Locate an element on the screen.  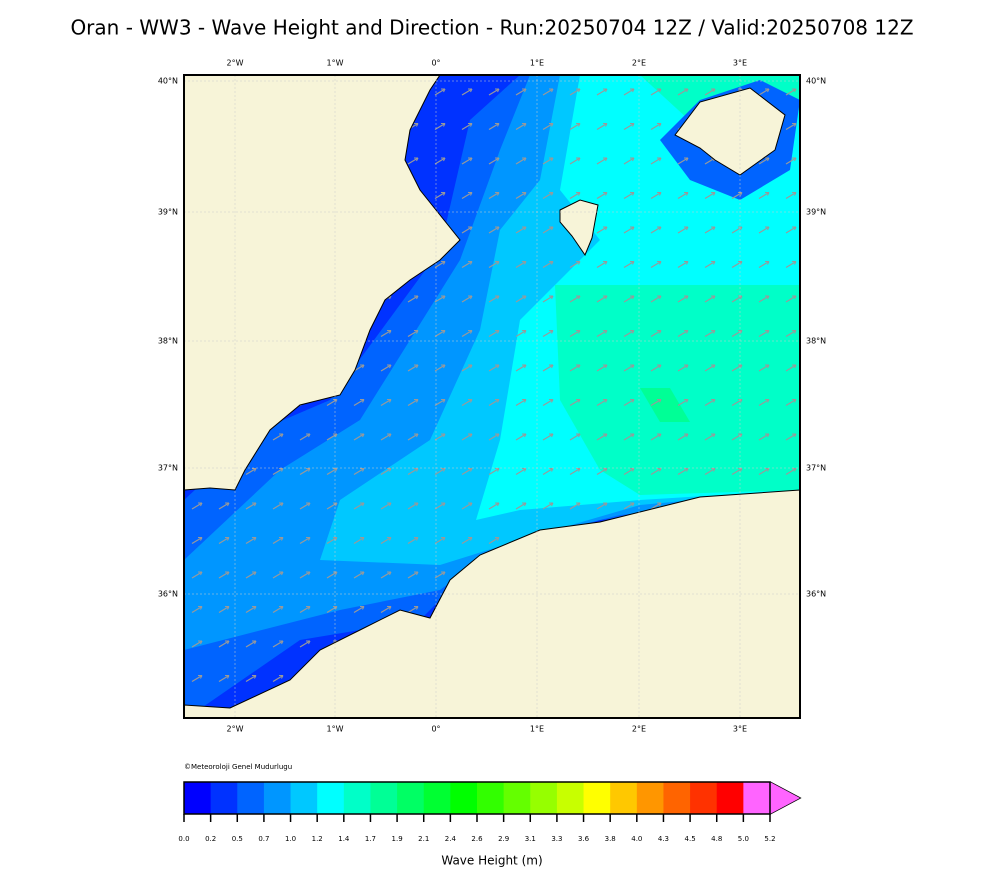
credit: ©Meteoroloji Genel Mudurlugu is located at coordinates (238, 767).